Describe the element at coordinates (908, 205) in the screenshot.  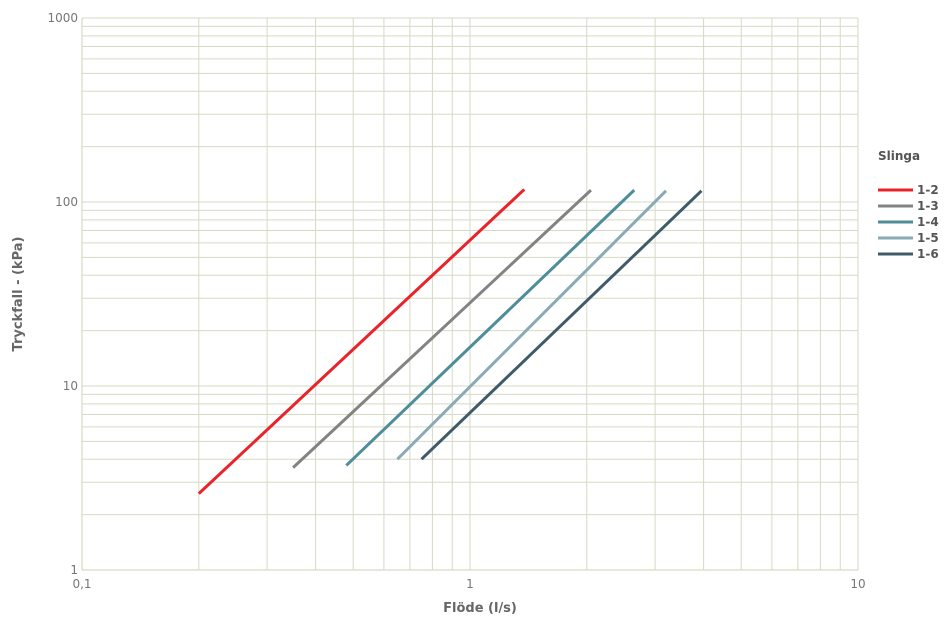
I see `legend: Slinga 1-2 1-3 1-4 1-5 1-6` at that location.